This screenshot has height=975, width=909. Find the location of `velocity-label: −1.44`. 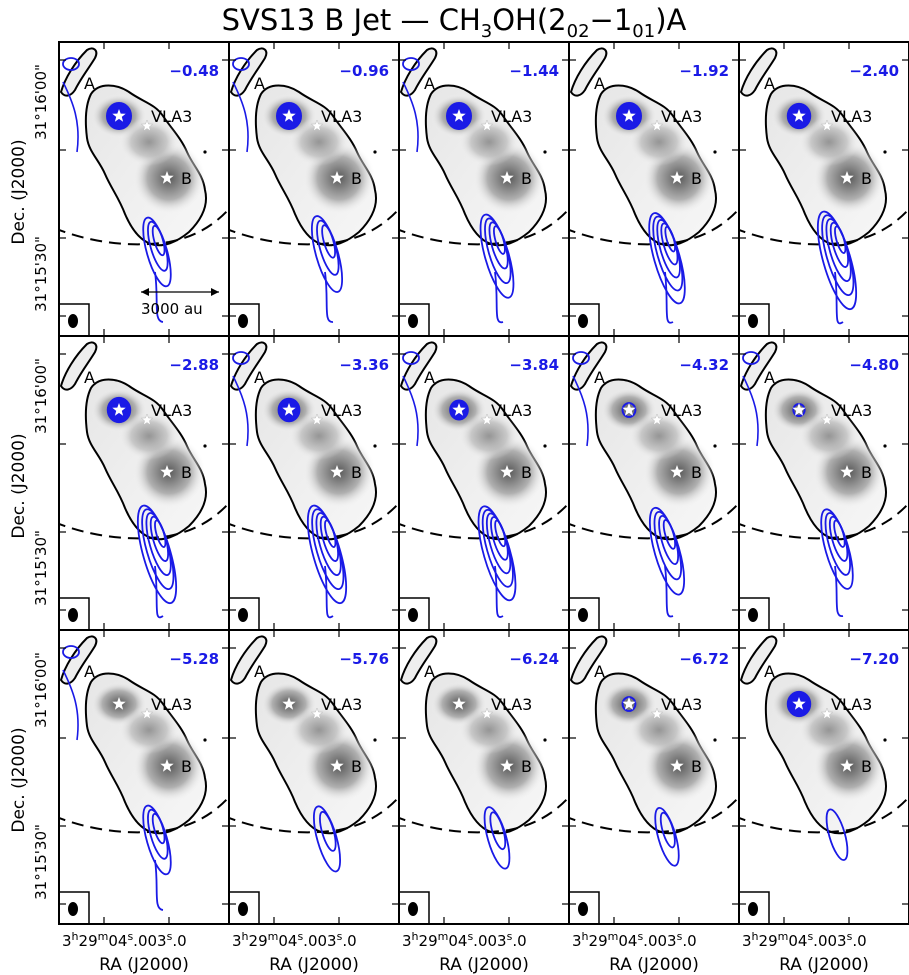

velocity-label: −1.44 is located at coordinates (534, 71).